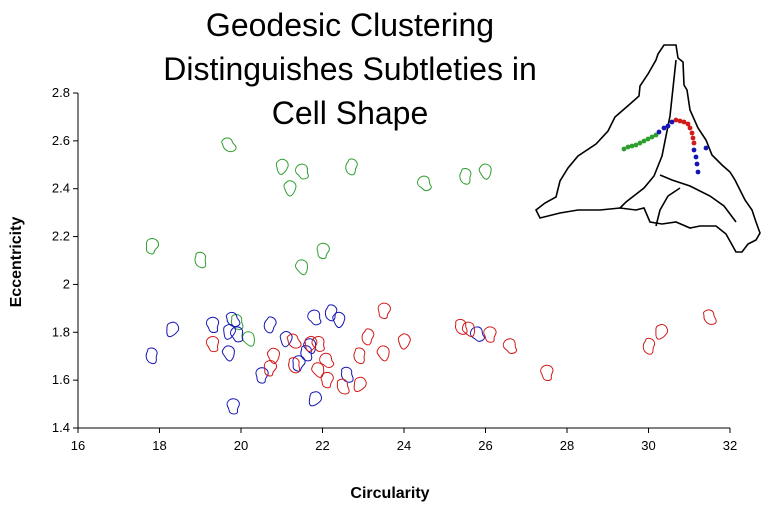  I want to click on y-tick-label: 2.8, so click(61, 92).